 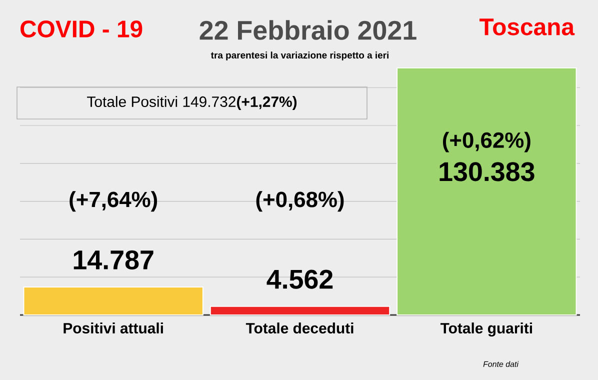 What do you see at coordinates (299, 56) in the screenshot?
I see `chart-subtitle: tra parentesi la variazione rispetto a ieri` at bounding box center [299, 56].